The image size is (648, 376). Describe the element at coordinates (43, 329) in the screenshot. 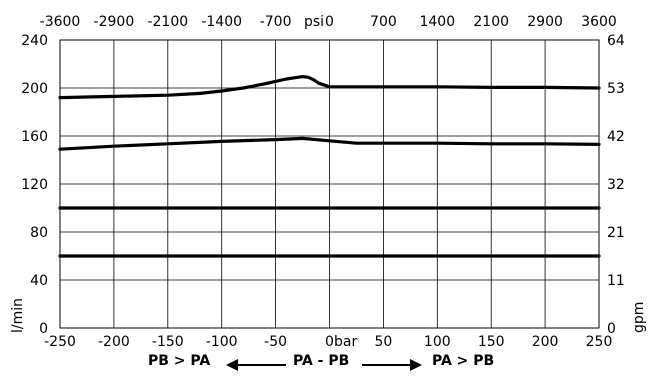

I see `y-tick-label: 0` at that location.